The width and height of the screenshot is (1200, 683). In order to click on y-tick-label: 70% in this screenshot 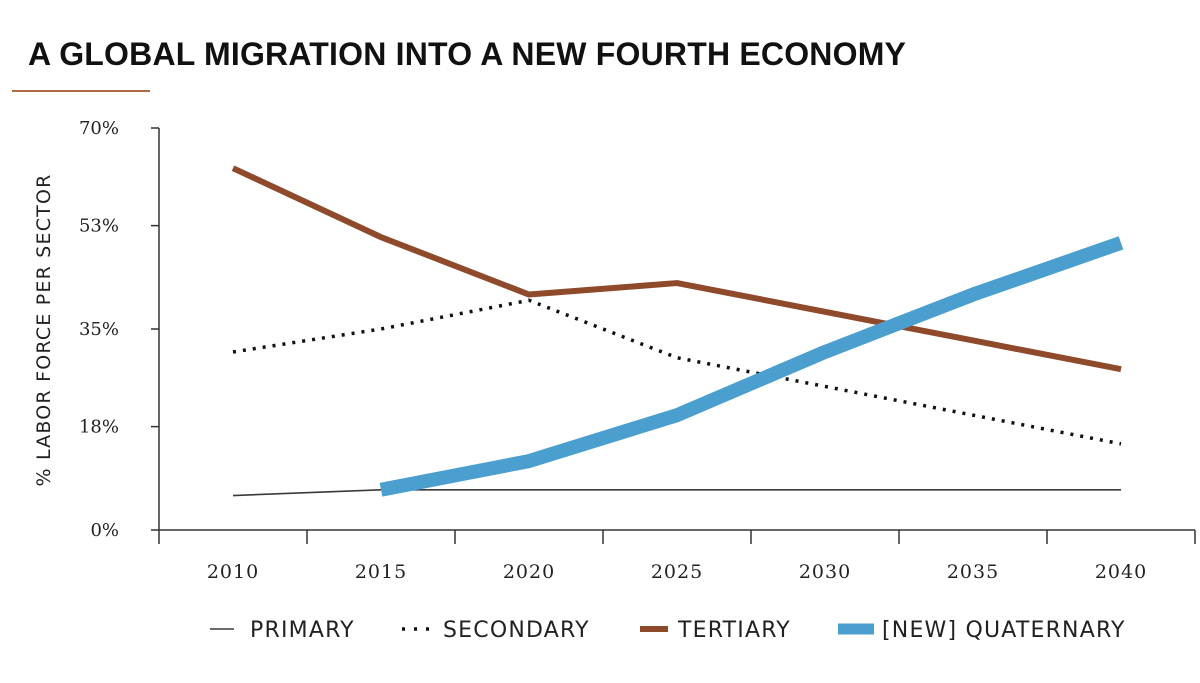, I will do `click(99, 128)`.